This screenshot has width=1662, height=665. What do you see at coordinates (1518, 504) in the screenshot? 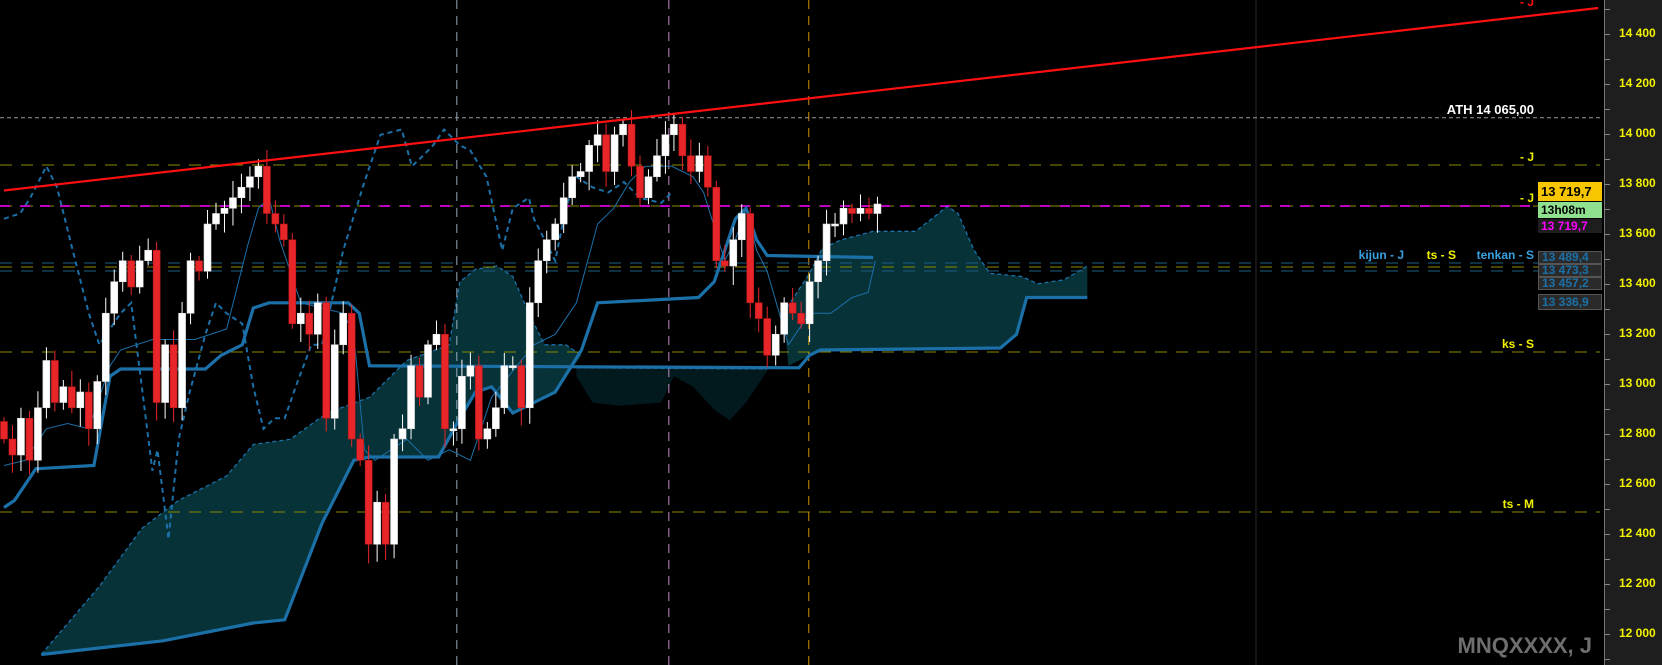
I see `level-label: ts - M` at bounding box center [1518, 504].